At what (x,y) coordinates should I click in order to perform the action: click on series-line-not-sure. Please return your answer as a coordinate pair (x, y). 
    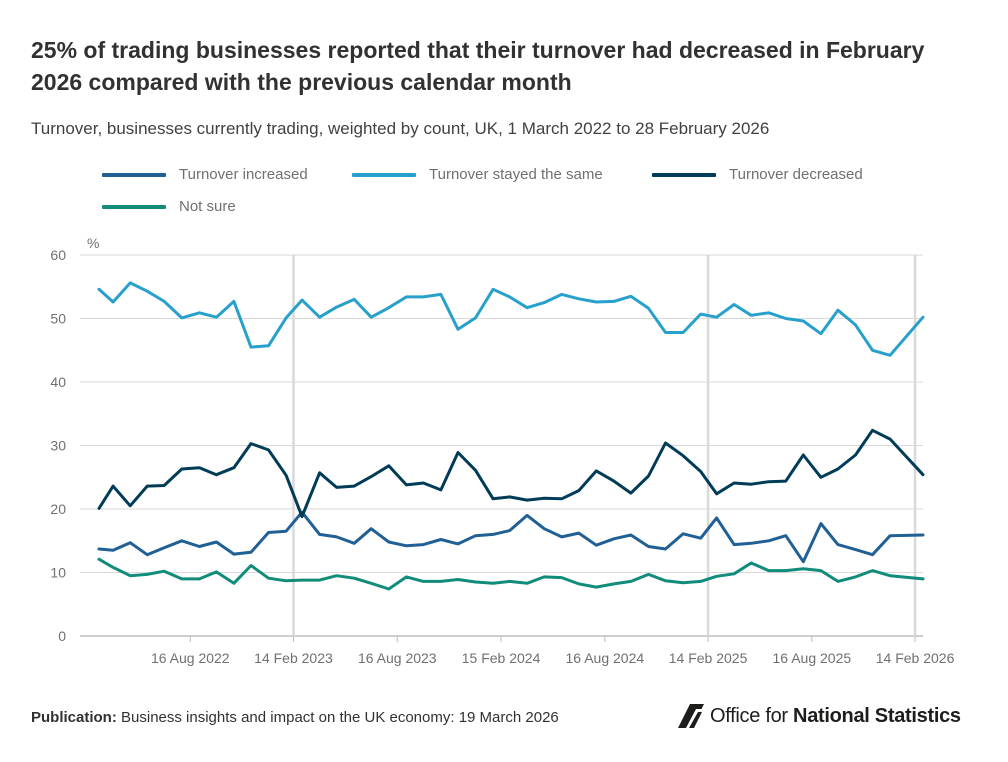
    Looking at the image, I should click on (511, 574).